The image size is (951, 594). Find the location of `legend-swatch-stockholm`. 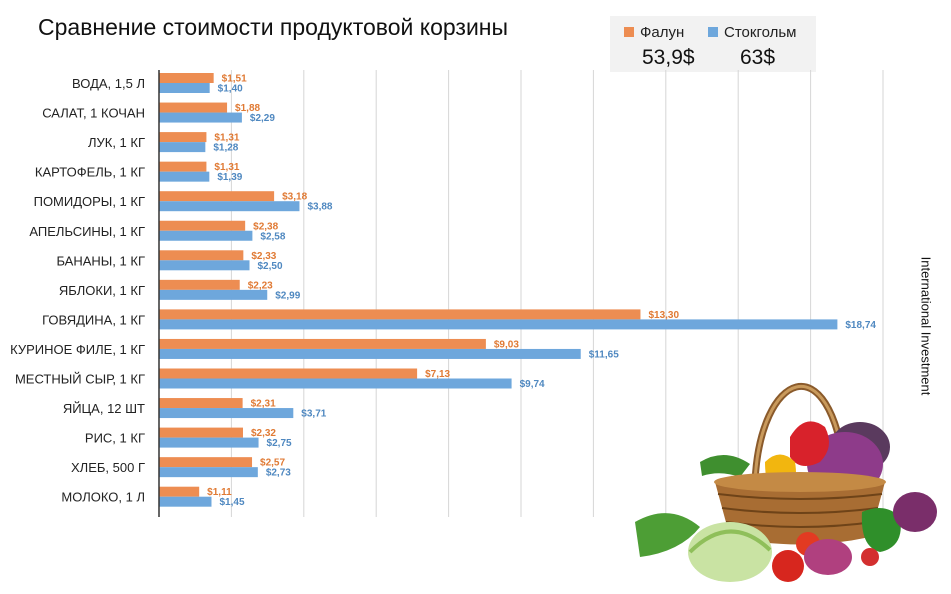

legend-swatch-stockholm is located at coordinates (713, 32).